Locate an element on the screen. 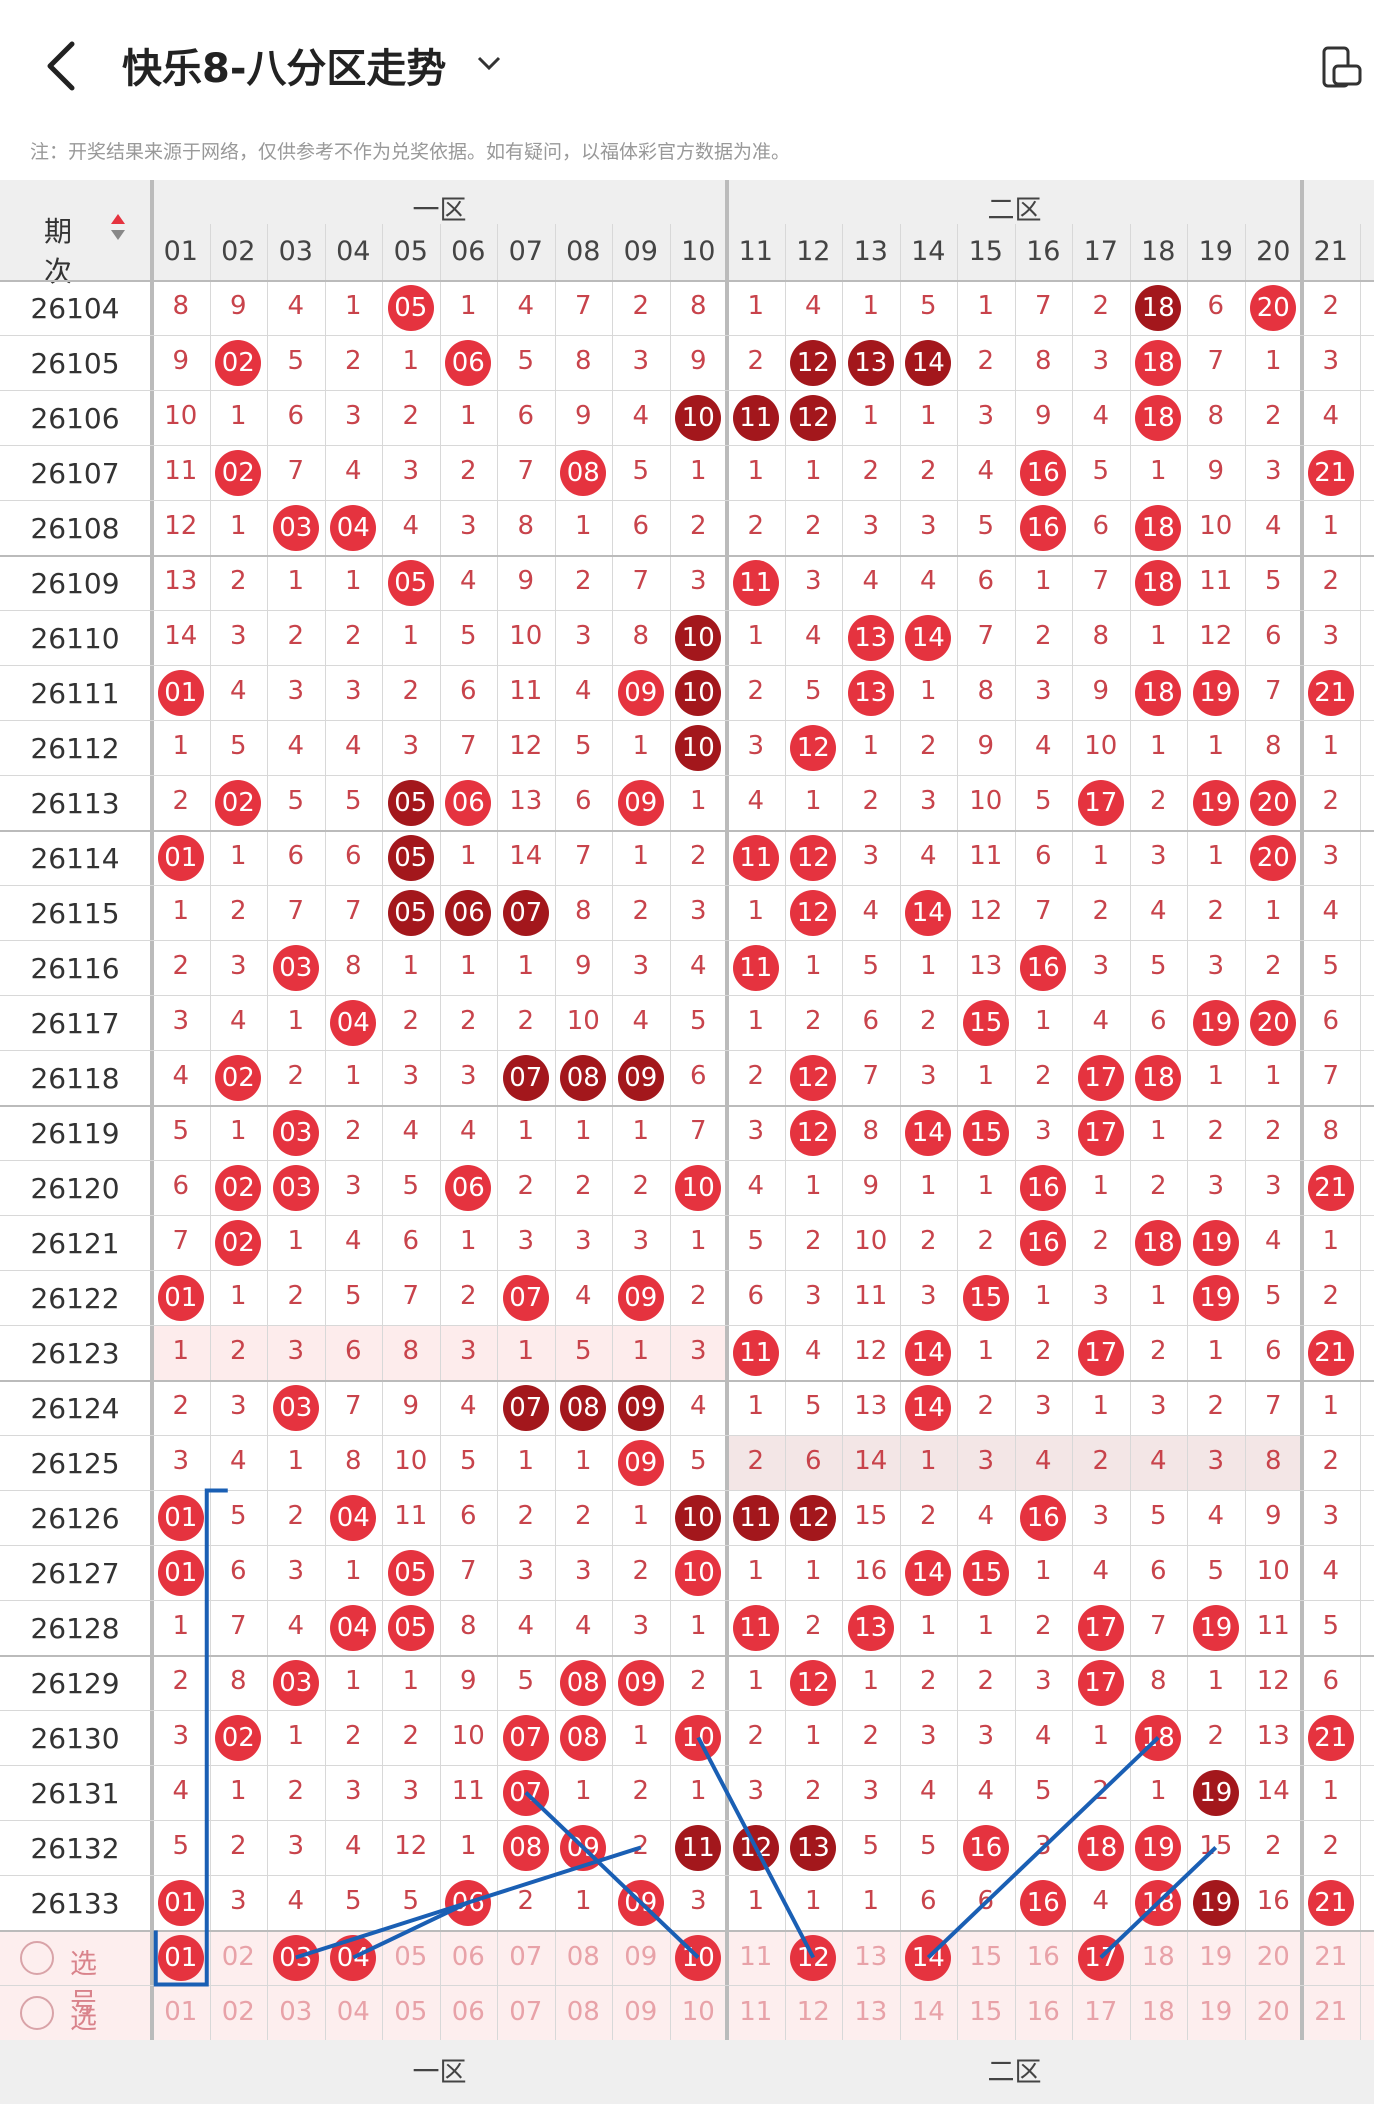 Image resolution: width=1374 pixels, height=2104 pixels. screen-toggle-icon is located at coordinates (1342, 67).